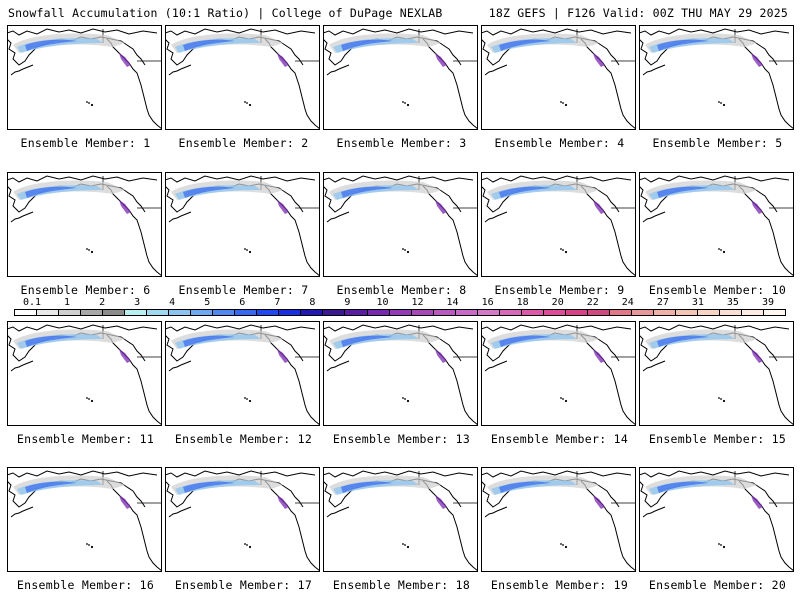 The width and height of the screenshot is (800, 600). I want to click on ensemble-panel-12: Ensemble Member: 12, so click(242, 383).